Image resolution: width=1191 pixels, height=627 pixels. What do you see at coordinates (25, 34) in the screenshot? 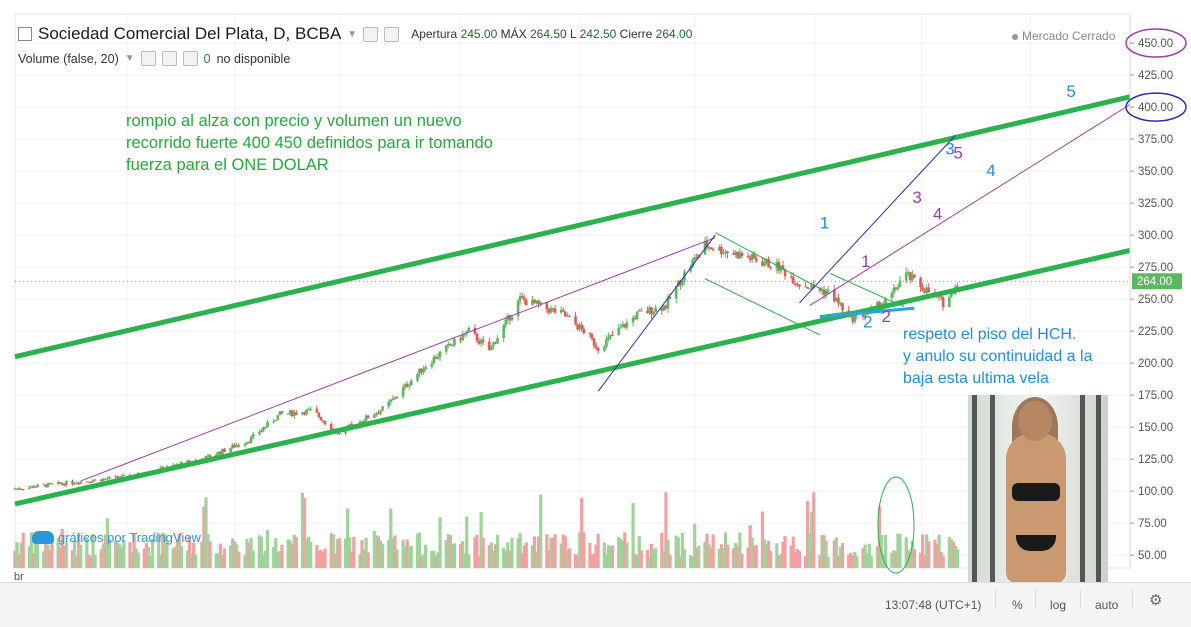
I see `collapse-icon` at bounding box center [25, 34].